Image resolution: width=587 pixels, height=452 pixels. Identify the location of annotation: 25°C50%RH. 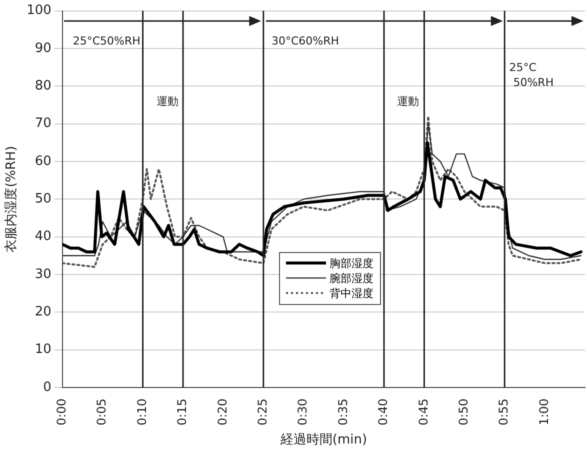
(106, 41).